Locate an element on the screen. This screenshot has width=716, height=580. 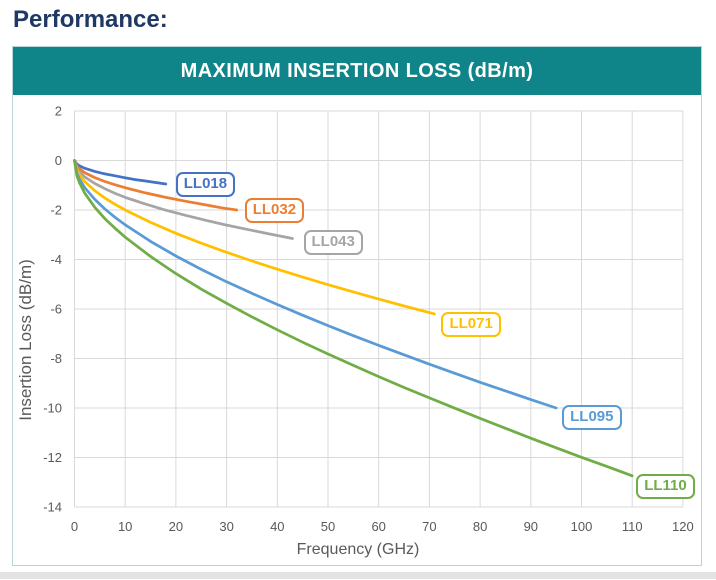
page-bottom-divider is located at coordinates (358, 575).